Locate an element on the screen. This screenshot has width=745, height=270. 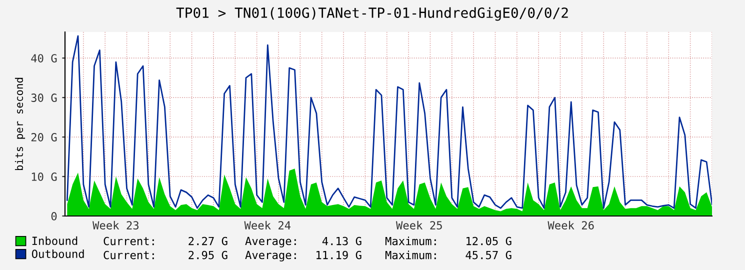
text: 2.95 G is located at coordinates (208, 255).